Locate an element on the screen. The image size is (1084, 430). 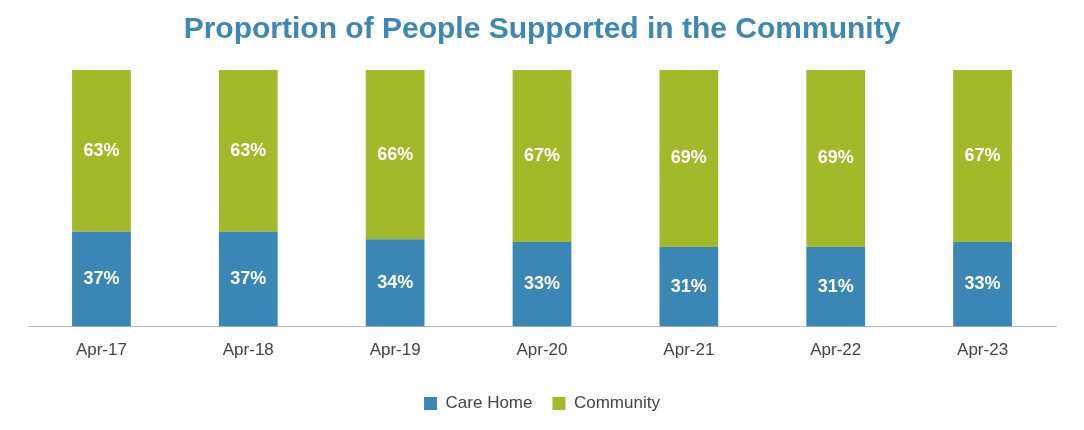
x-tick-label: Apr-23 is located at coordinates (983, 350).